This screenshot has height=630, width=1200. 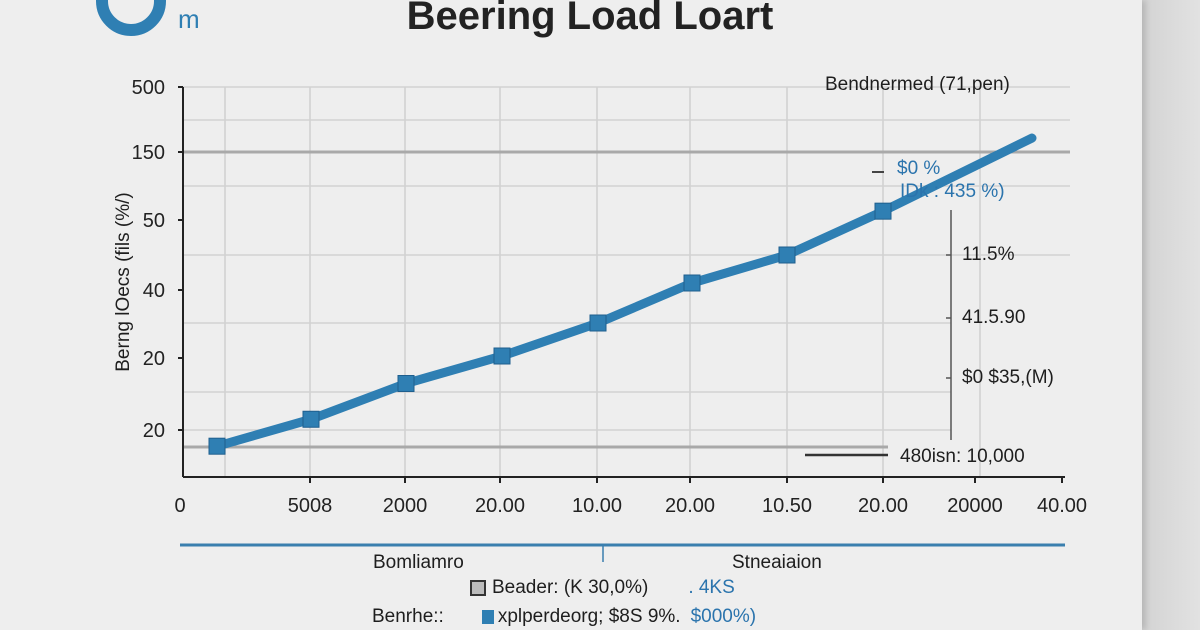 I want to click on legend-item: Beader: (K 30,0%) . 4KS, so click(x=602, y=588).